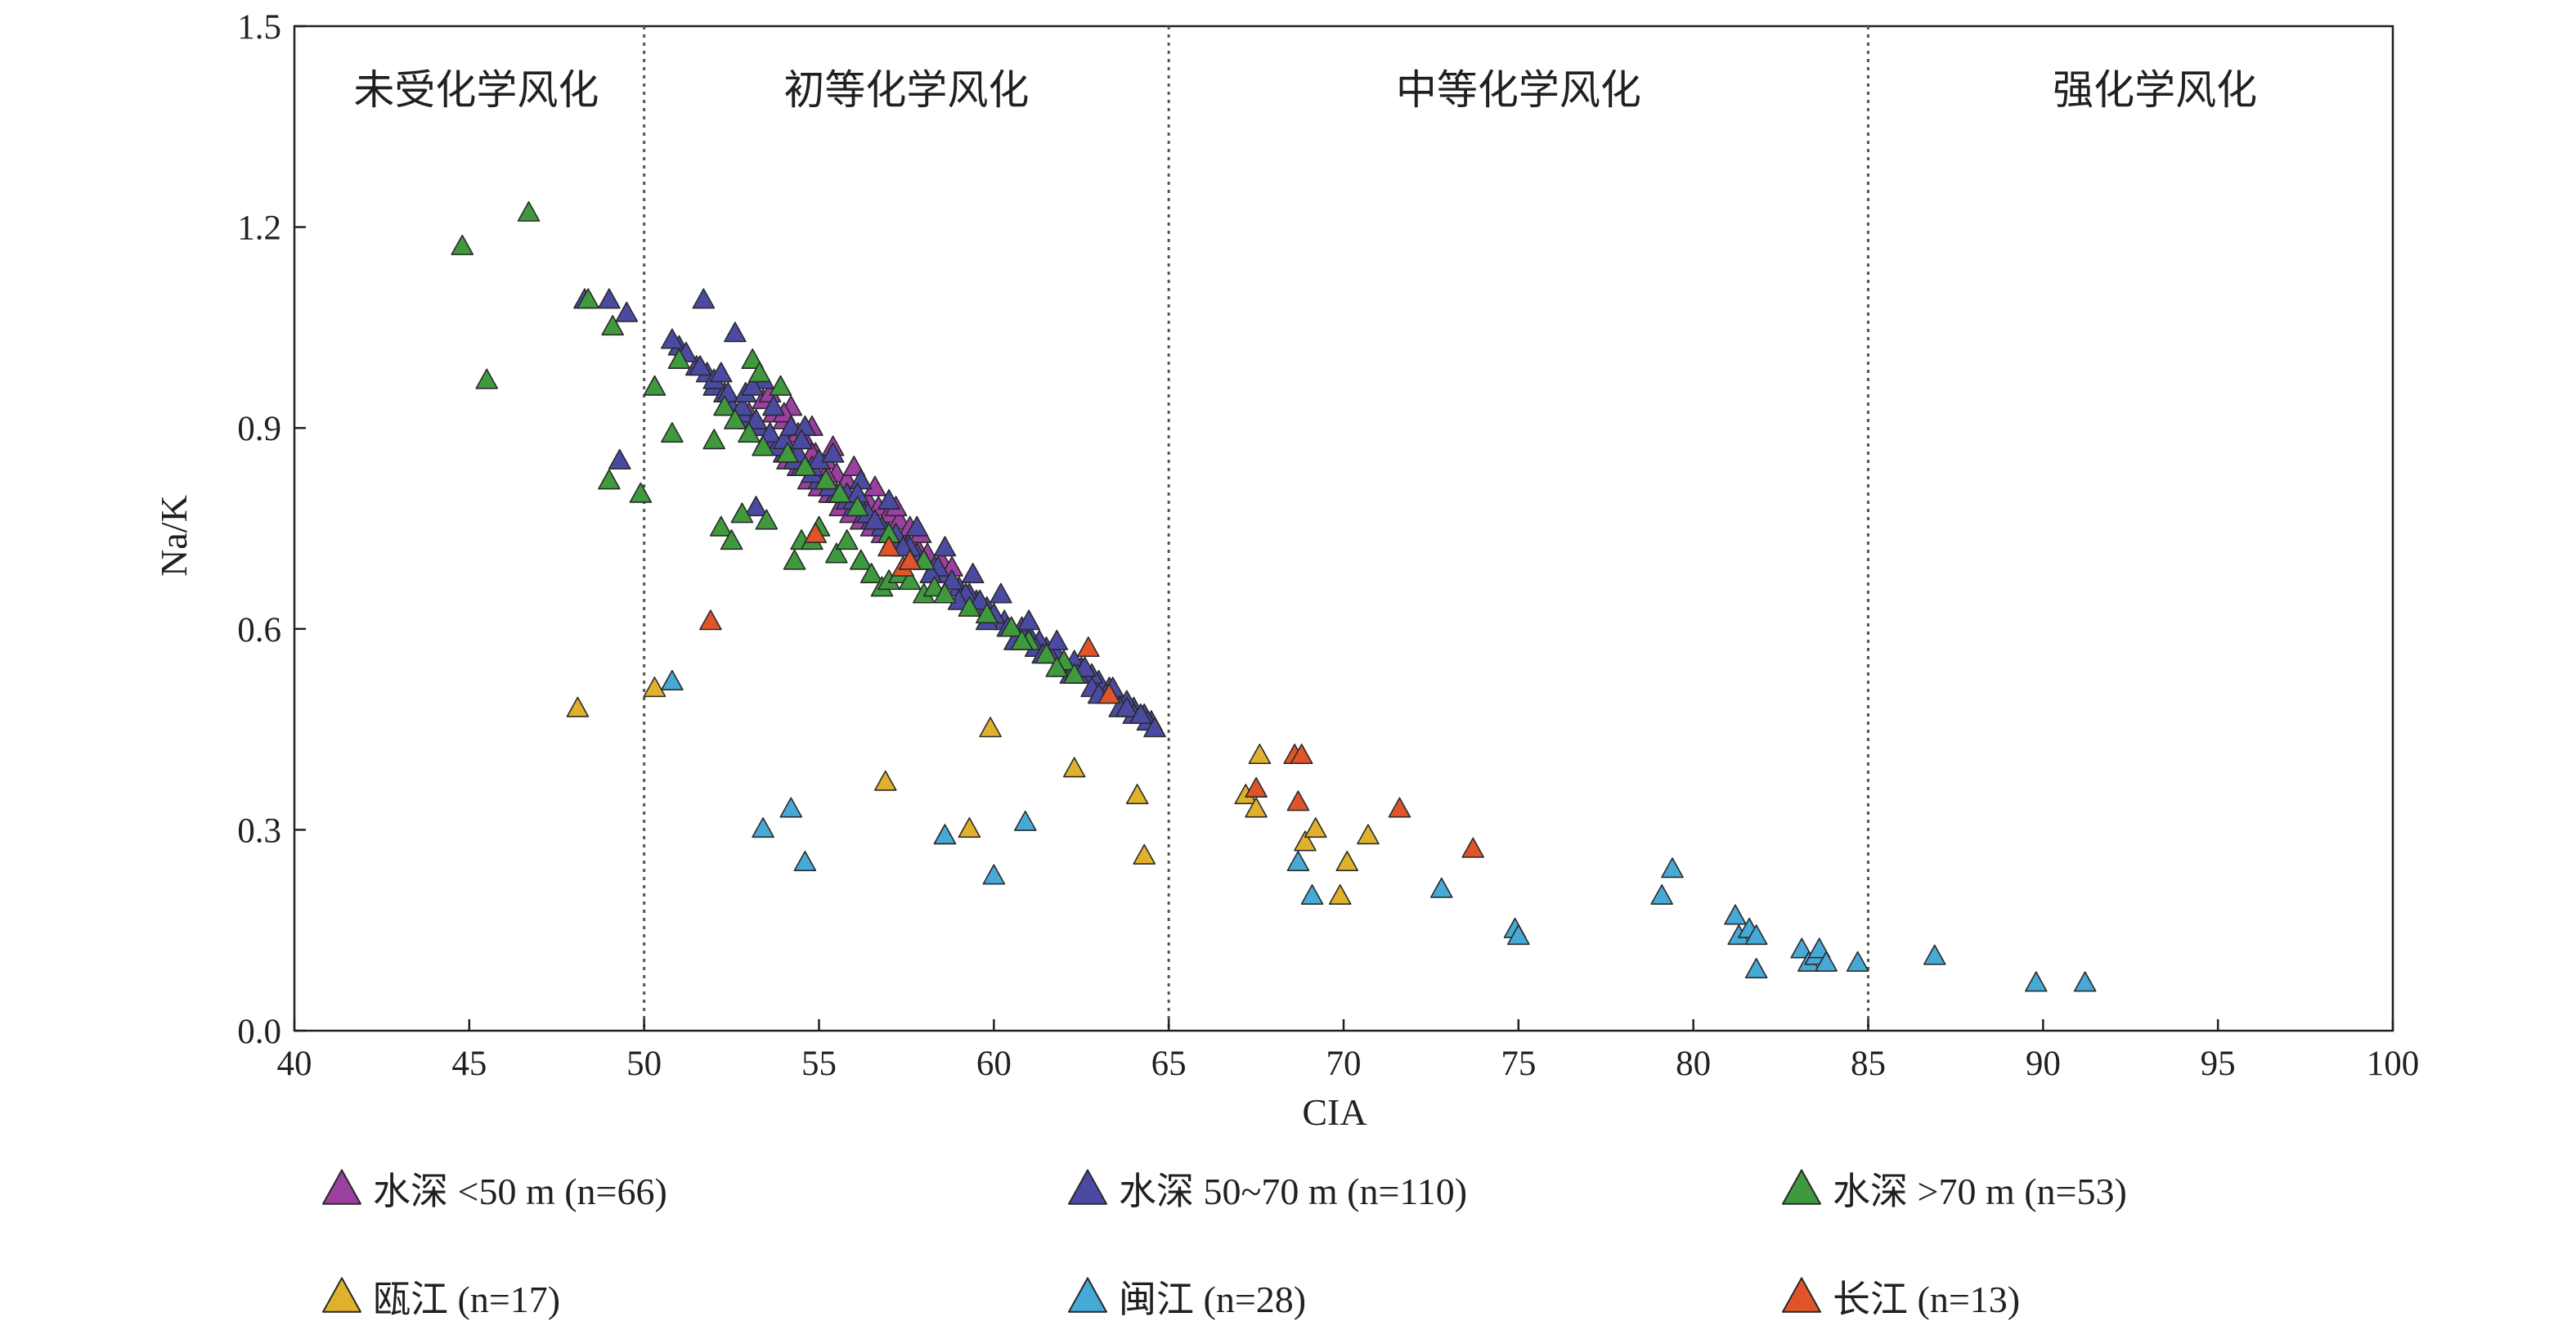 The width and height of the screenshot is (2576, 1335). Describe the element at coordinates (259, 429) in the screenshot. I see `y-tick-label: 0.9` at that location.